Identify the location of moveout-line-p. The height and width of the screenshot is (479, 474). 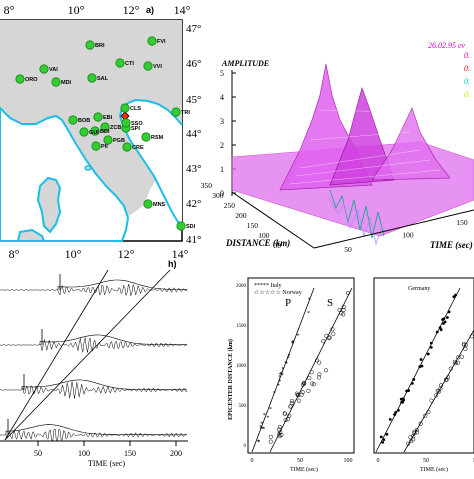
(56, 355).